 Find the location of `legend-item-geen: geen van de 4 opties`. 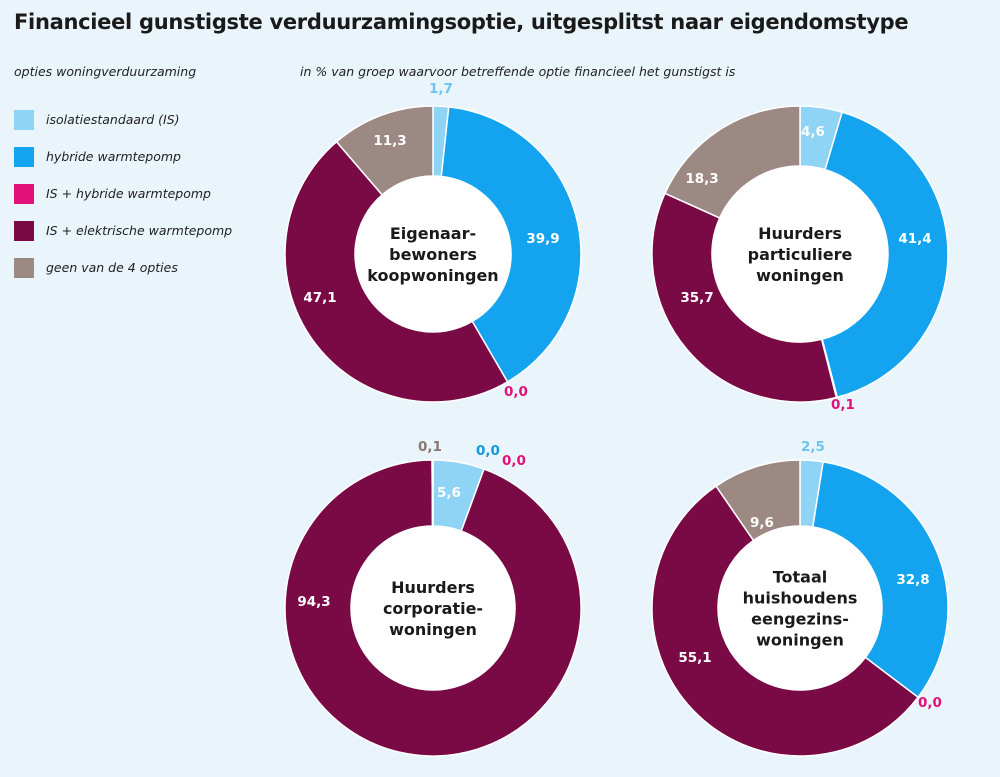

legend-item-geen: geen van de 4 opties is located at coordinates (123, 267).